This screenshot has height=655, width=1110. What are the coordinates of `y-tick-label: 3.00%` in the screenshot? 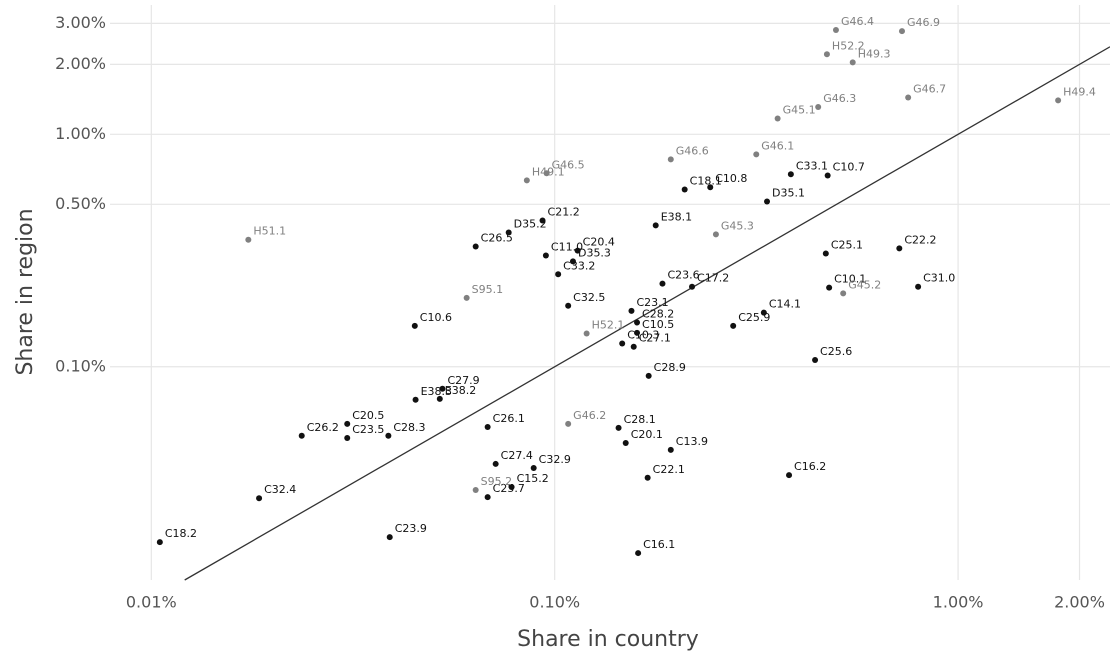 It's located at (80, 22).